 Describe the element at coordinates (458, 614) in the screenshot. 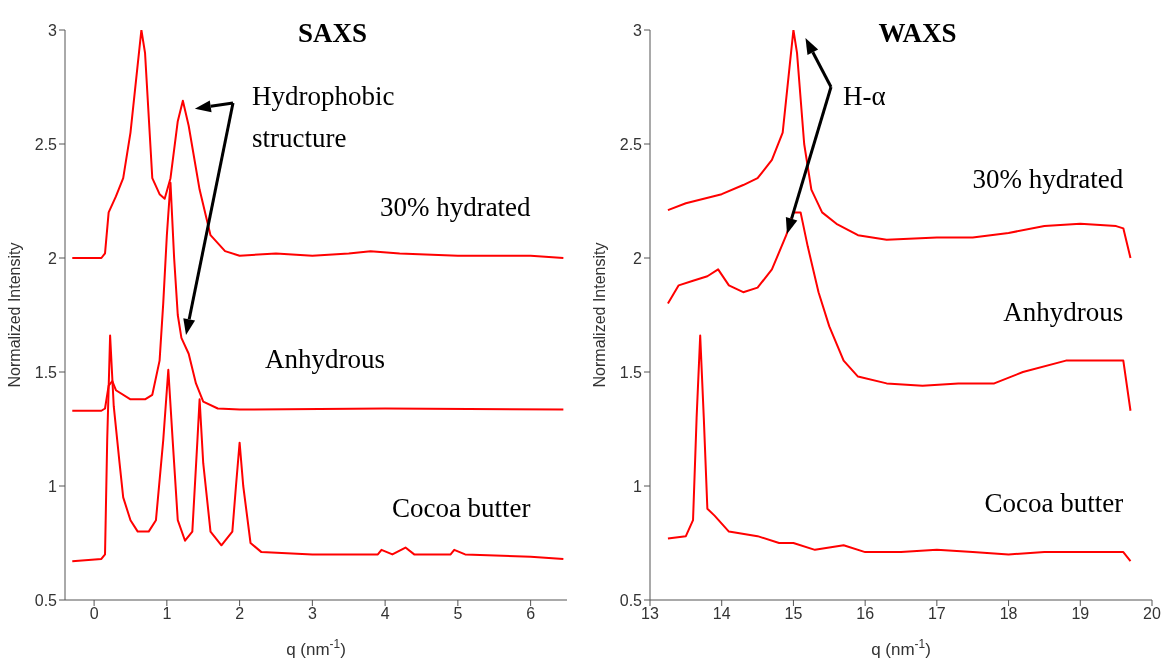

I see `x-tick-label: 5` at that location.